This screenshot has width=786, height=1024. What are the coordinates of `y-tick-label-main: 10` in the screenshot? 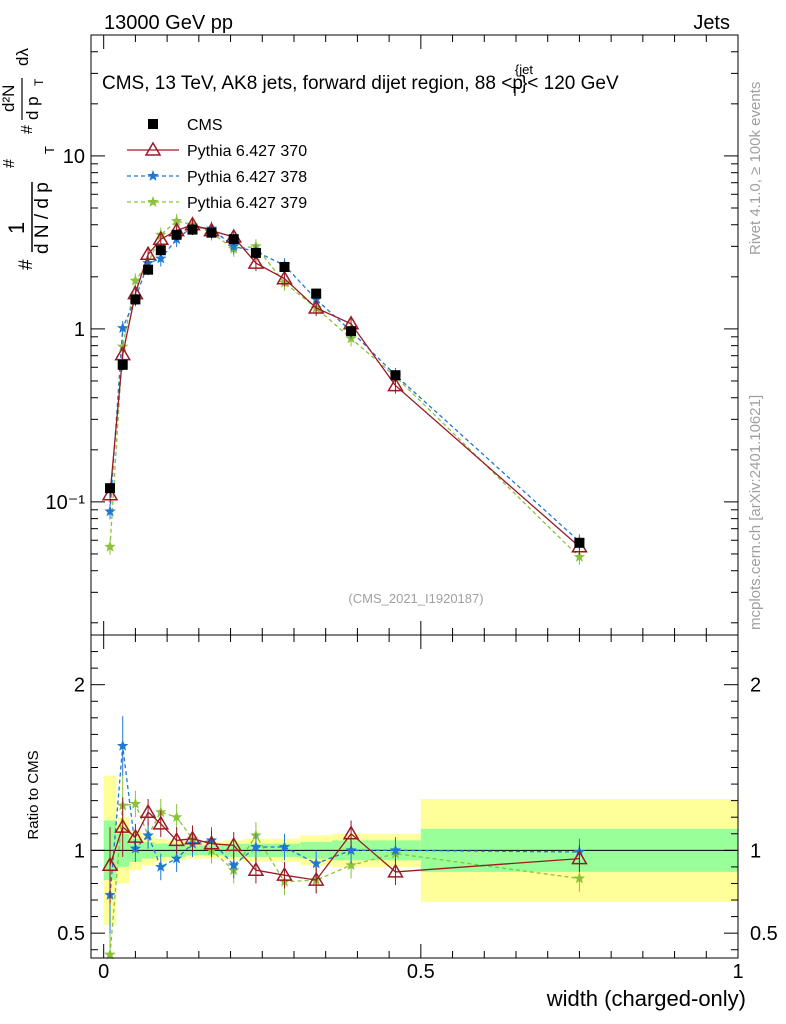 It's located at (74, 157).